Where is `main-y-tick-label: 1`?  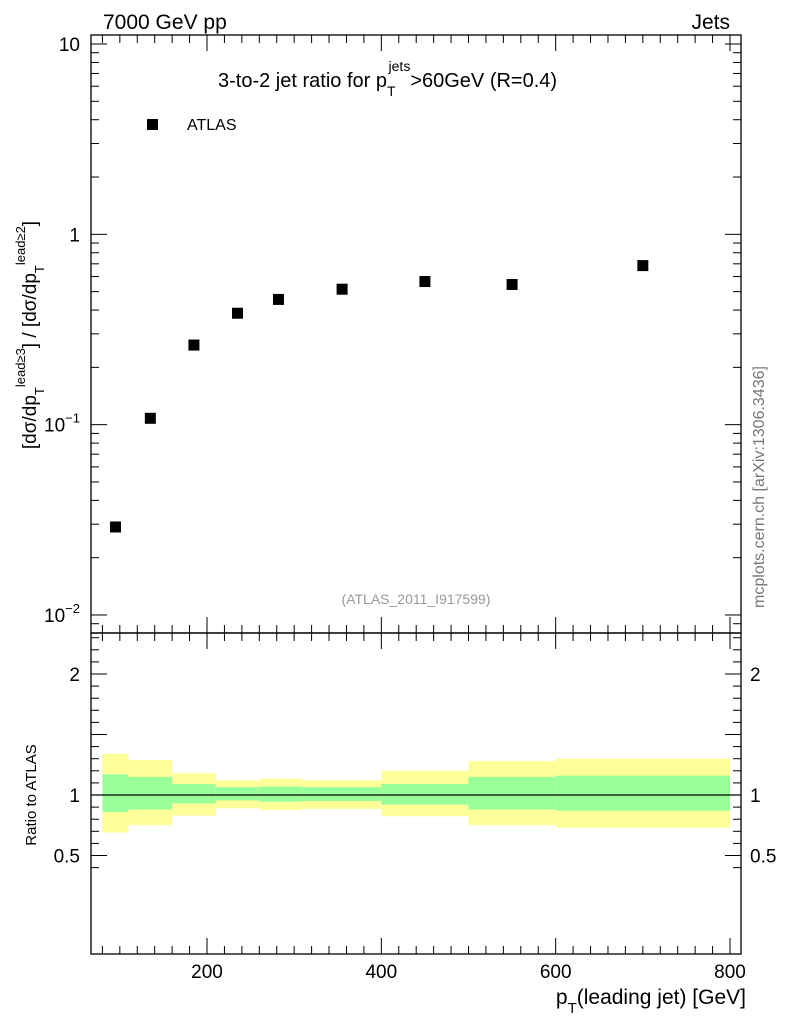 main-y-tick-label: 1 is located at coordinates (74, 235).